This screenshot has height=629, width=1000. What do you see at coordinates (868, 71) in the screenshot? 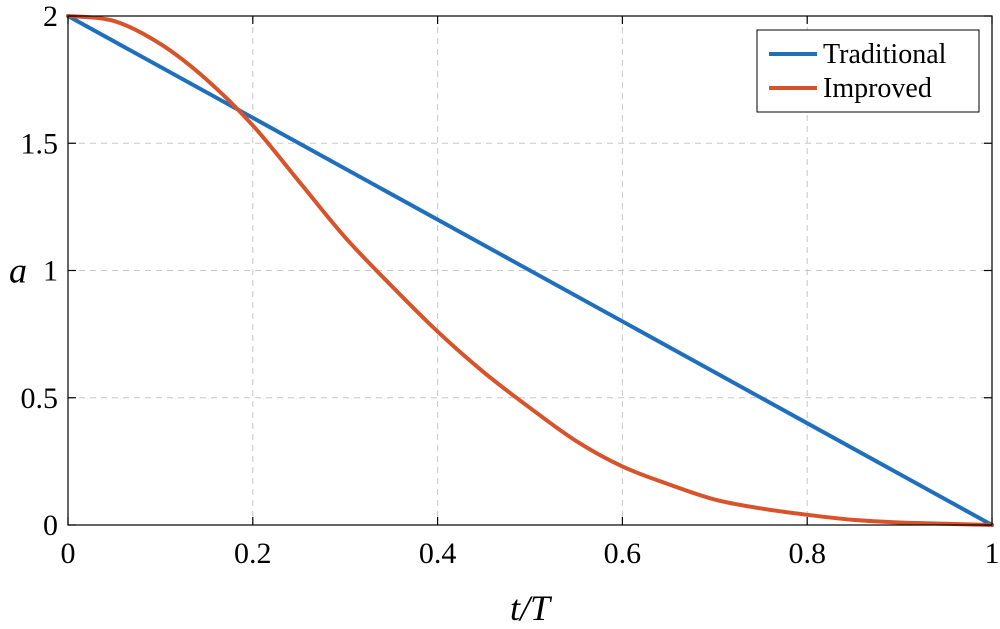
I see `legend-box` at bounding box center [868, 71].